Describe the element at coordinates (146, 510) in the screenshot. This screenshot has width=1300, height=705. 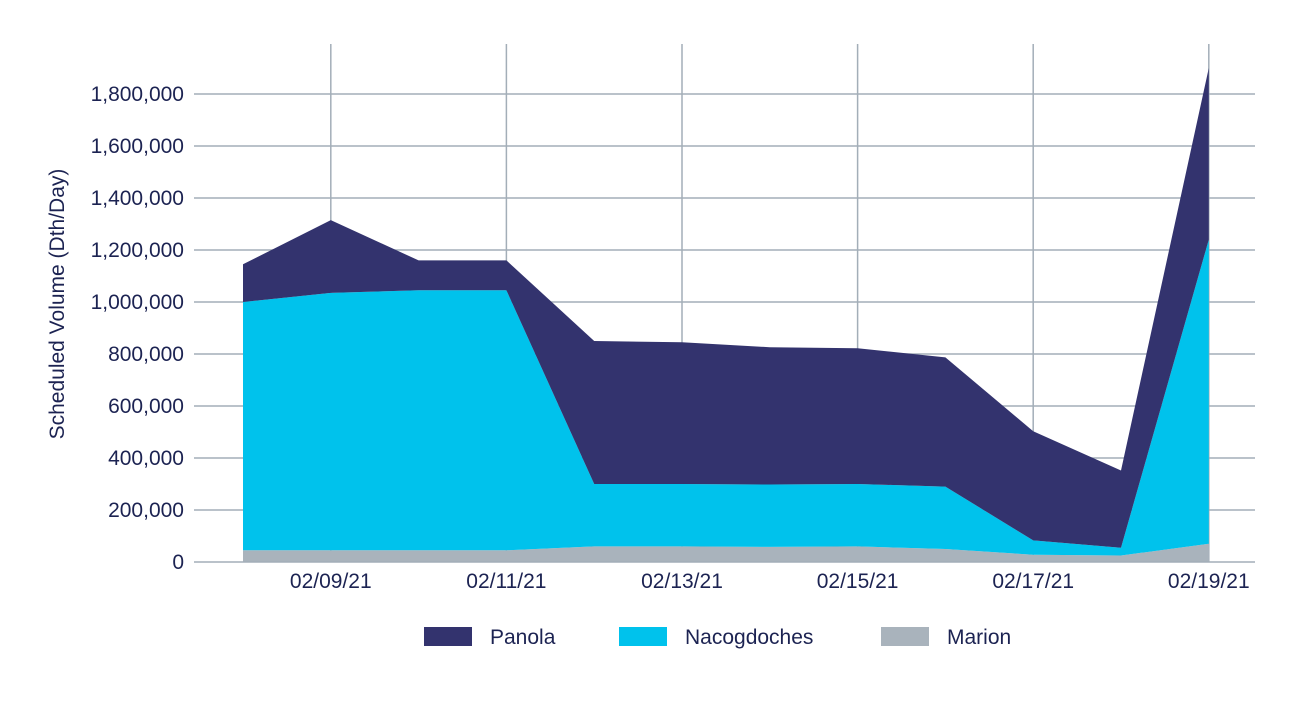
I see `y-tick-label: 200,000` at that location.